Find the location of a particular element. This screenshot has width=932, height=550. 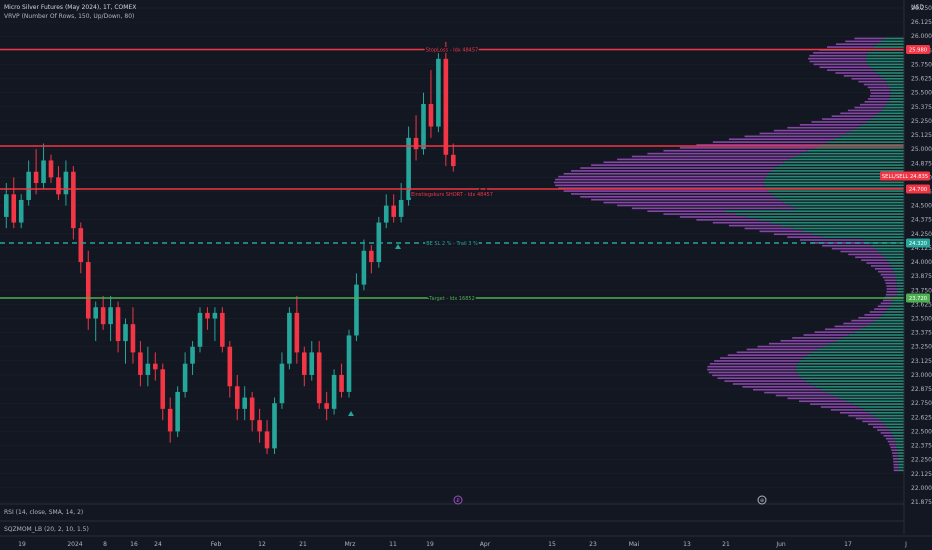

earnings-icon: ⊕ is located at coordinates (762, 500).